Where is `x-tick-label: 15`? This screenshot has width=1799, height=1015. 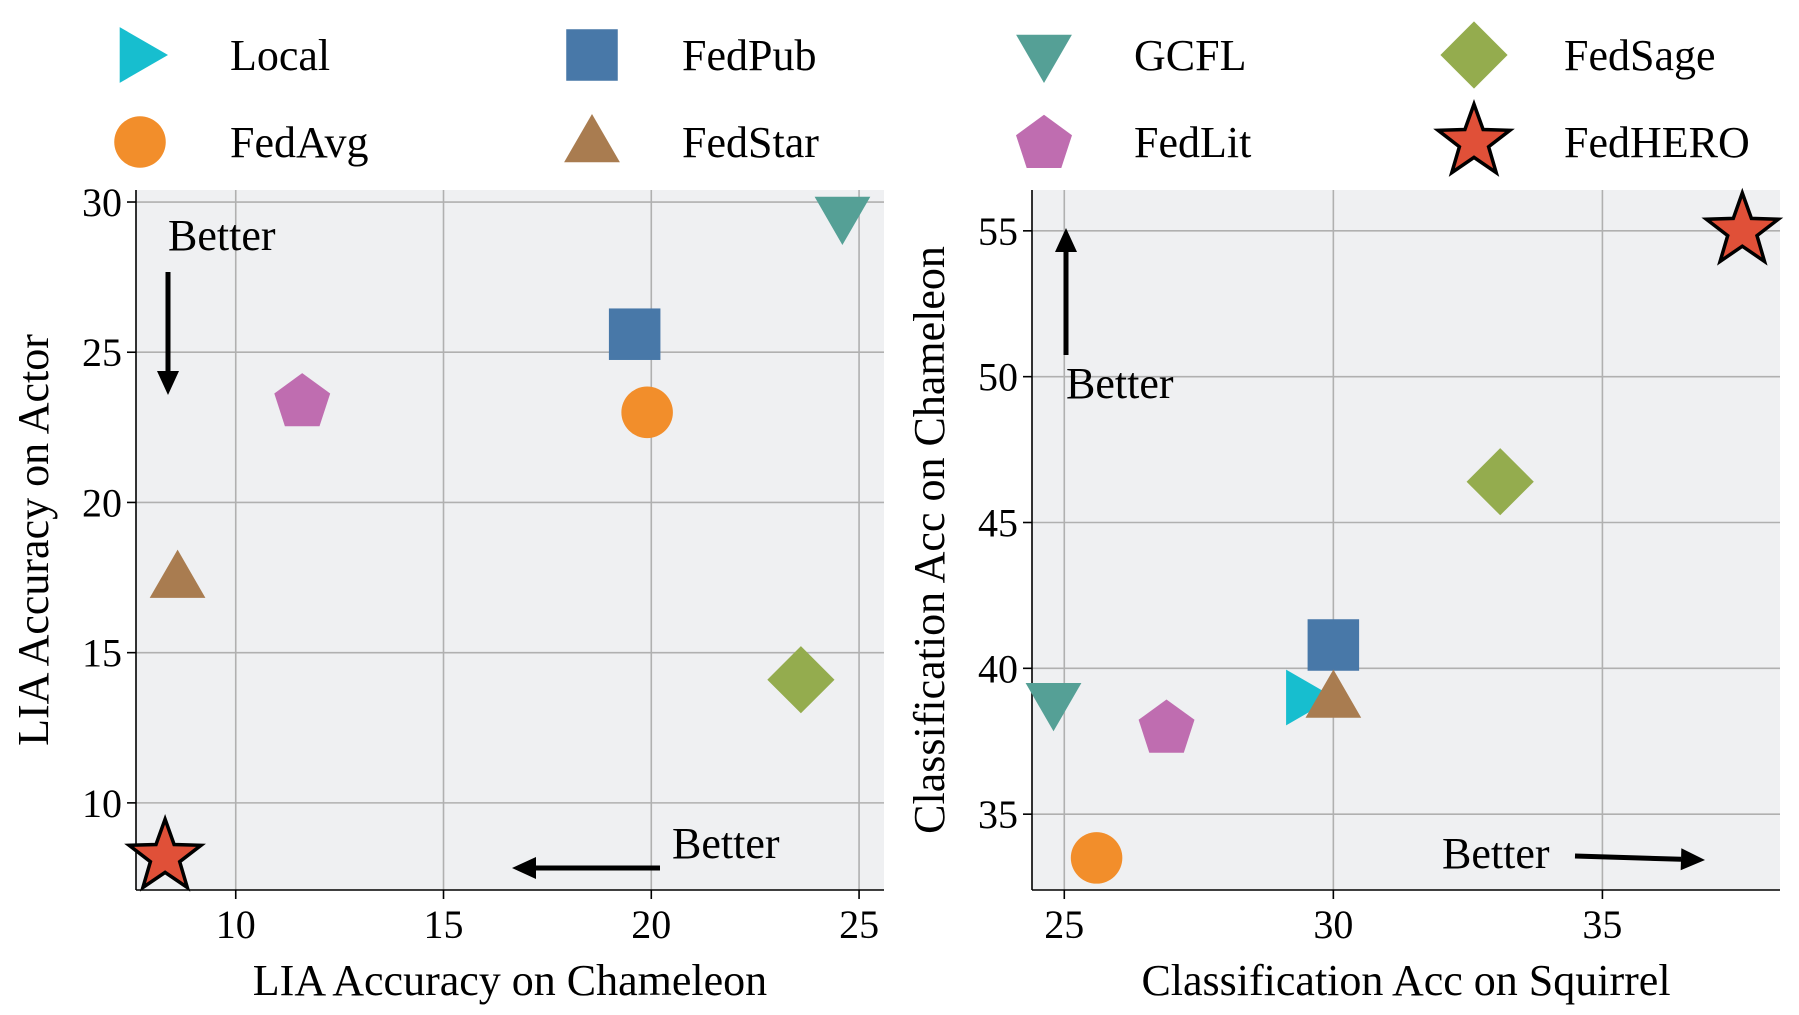
x-tick-label: 15 is located at coordinates (444, 924).